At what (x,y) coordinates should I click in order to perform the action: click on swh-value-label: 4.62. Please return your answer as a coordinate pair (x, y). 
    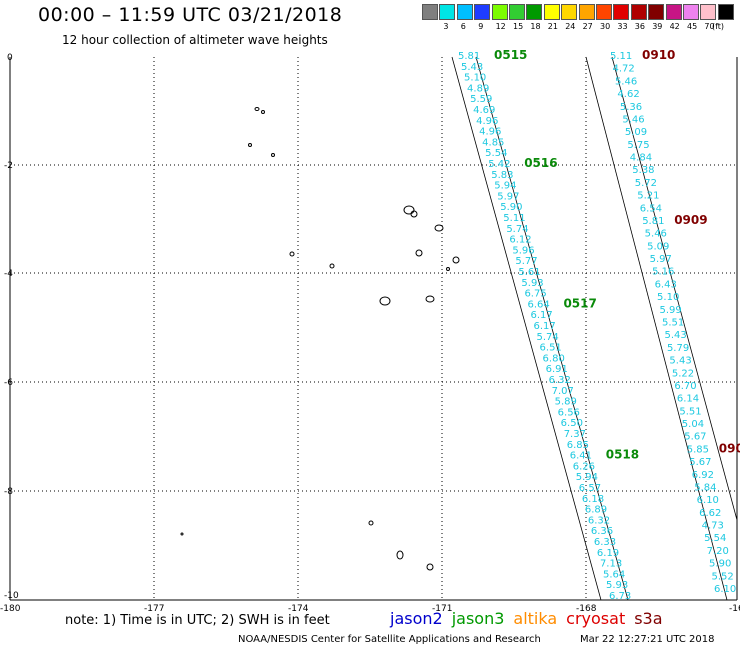
    Looking at the image, I should click on (628, 94).